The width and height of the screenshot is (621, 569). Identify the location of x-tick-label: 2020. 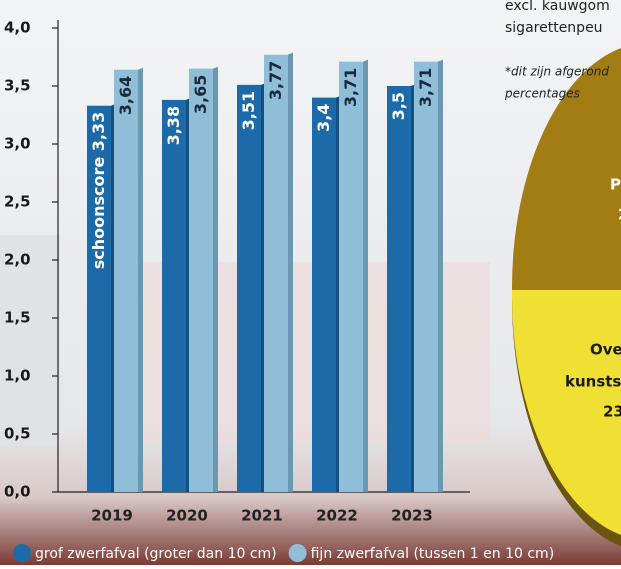
(187, 516).